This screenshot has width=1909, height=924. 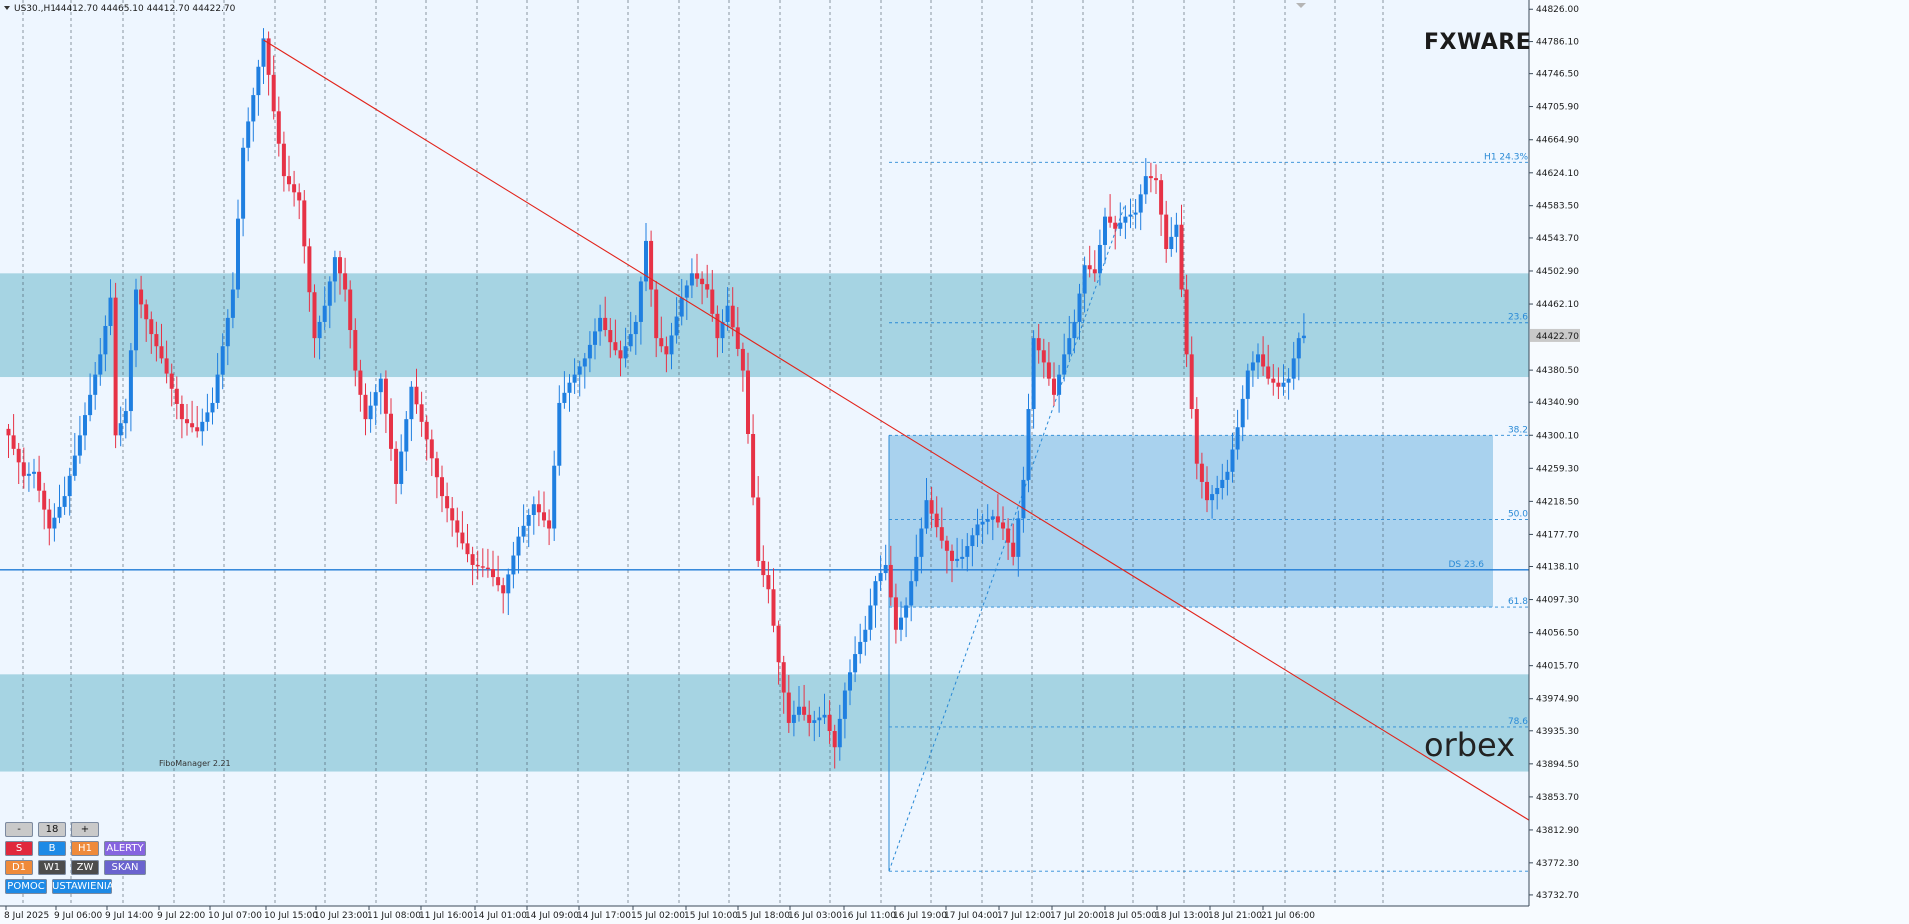 I want to click on scan-button: SKAN, so click(x=125, y=867).